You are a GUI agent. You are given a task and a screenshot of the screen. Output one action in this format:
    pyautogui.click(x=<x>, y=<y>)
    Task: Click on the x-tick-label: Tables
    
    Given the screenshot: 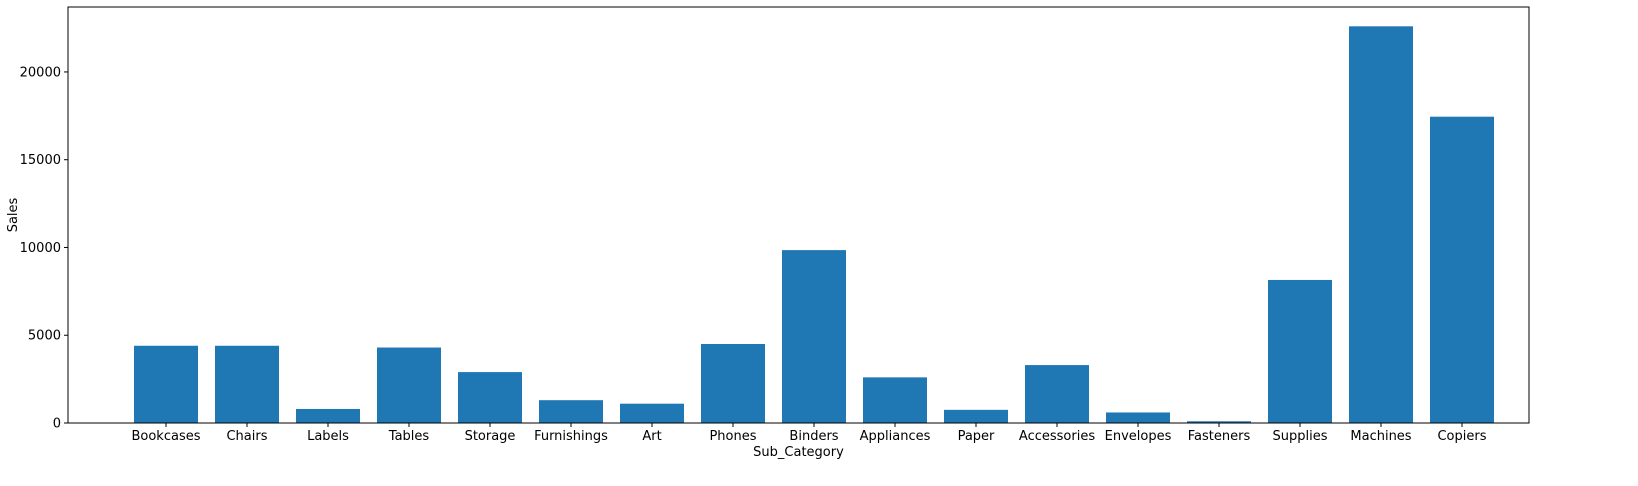 What is the action you would take?
    pyautogui.click(x=409, y=436)
    